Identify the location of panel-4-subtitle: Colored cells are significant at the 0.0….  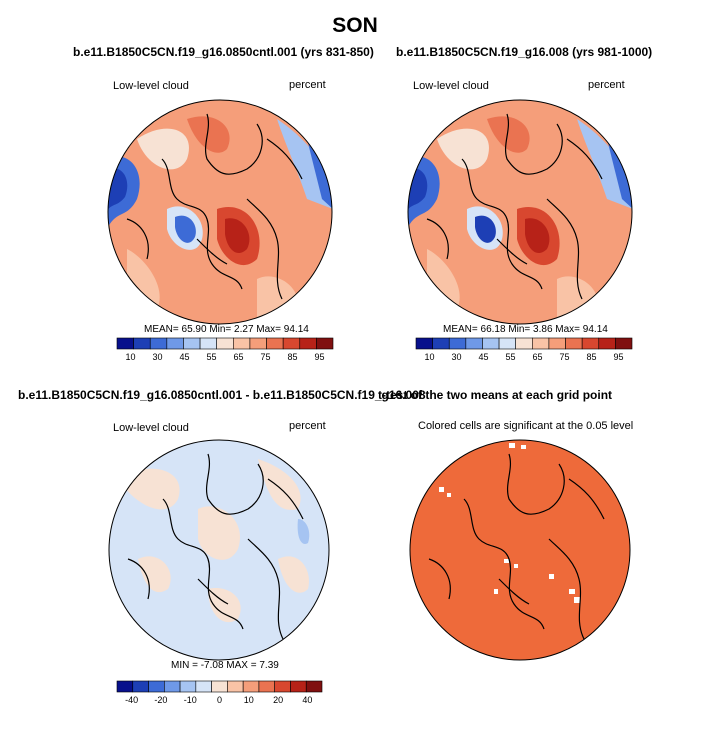
(526, 426).